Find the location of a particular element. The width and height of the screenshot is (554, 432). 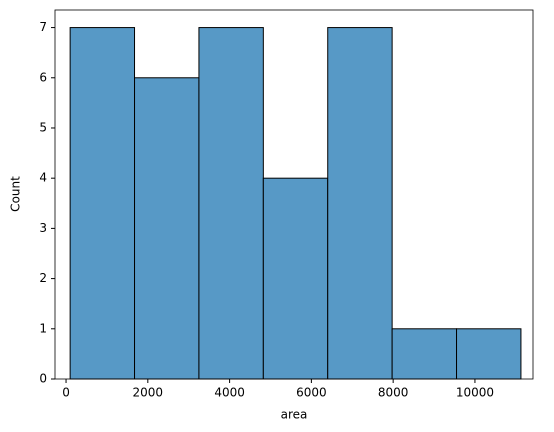

y-tick-label: 7 is located at coordinates (43, 27).